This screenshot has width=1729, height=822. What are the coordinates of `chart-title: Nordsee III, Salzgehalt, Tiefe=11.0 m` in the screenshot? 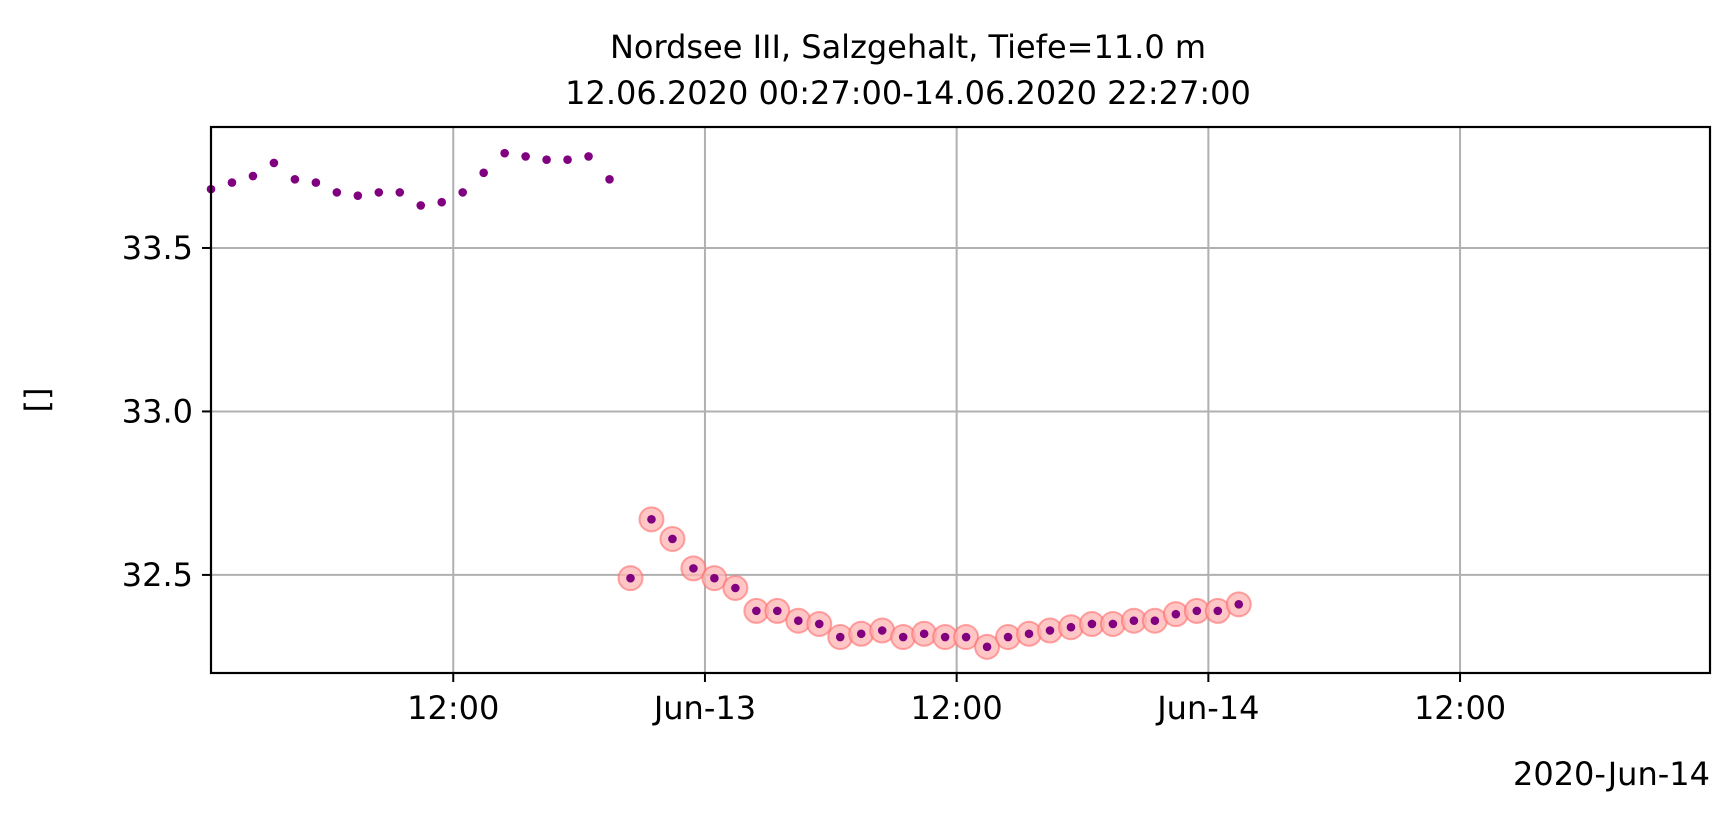 It's located at (908, 47).